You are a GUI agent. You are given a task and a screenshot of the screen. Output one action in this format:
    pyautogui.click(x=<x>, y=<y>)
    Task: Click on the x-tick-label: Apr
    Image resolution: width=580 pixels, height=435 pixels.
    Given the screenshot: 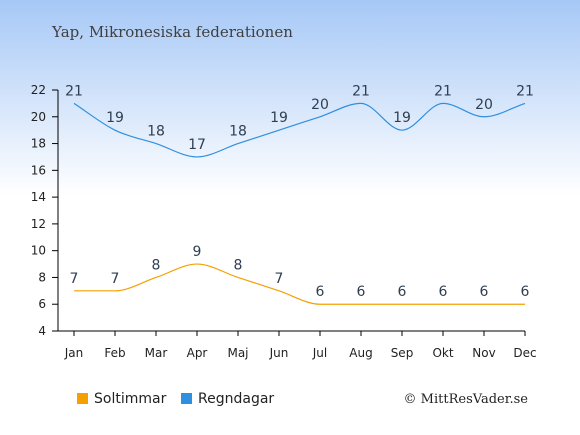 What is the action you would take?
    pyautogui.click(x=197, y=353)
    